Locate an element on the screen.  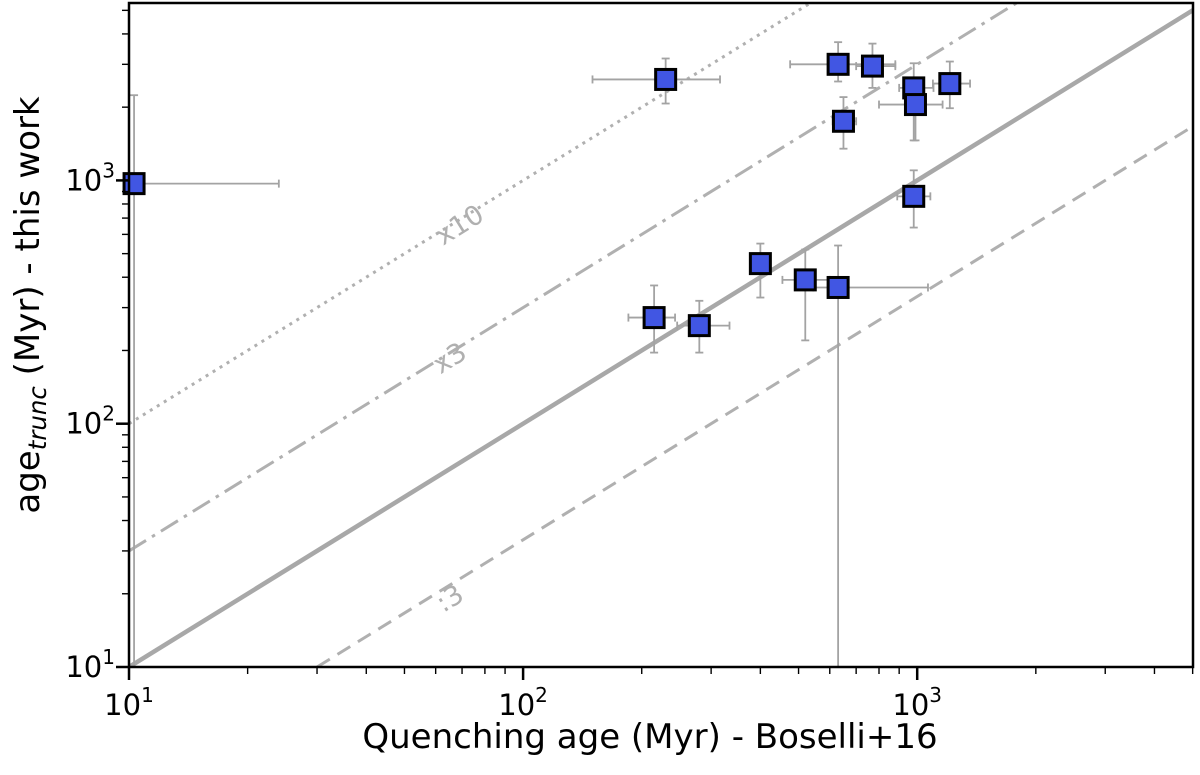
y-tick-label: 10³ is located at coordinates (90, 177).